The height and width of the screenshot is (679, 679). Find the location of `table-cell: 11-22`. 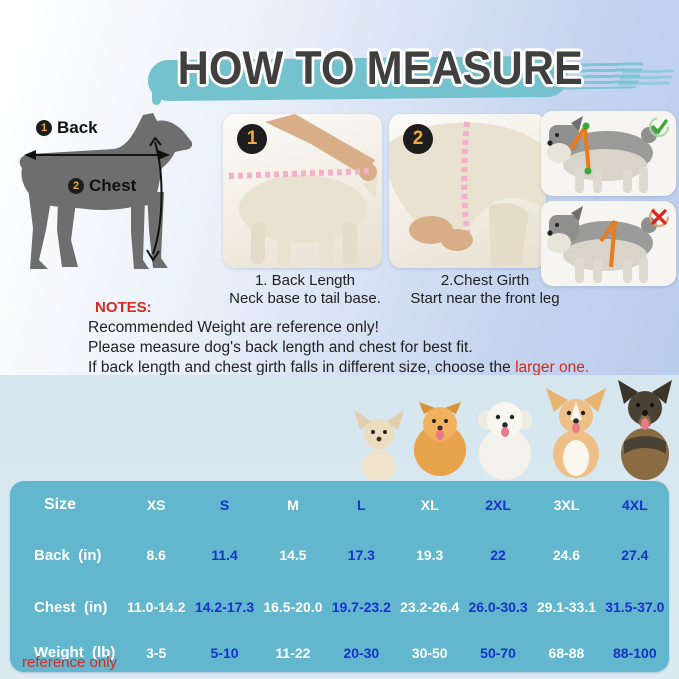

table-cell: 11-22 is located at coordinates (293, 652).